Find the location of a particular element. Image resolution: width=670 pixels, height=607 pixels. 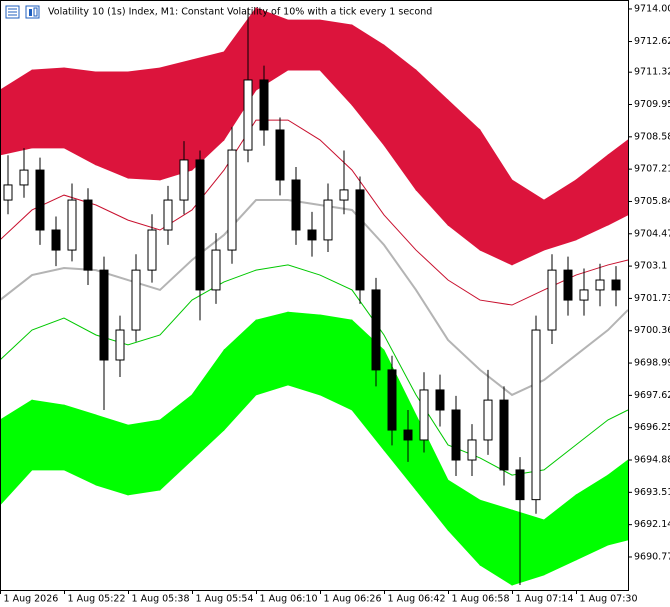

y-tick-label: 9700.36 is located at coordinates (652, 330).